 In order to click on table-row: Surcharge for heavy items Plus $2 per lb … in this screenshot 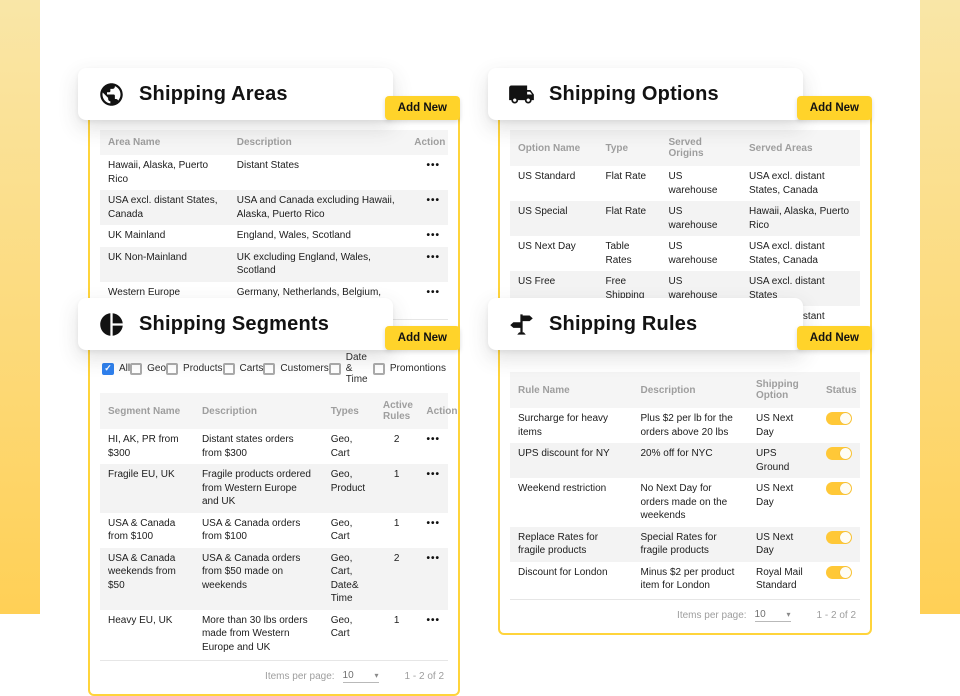, I will do `click(685, 425)`.